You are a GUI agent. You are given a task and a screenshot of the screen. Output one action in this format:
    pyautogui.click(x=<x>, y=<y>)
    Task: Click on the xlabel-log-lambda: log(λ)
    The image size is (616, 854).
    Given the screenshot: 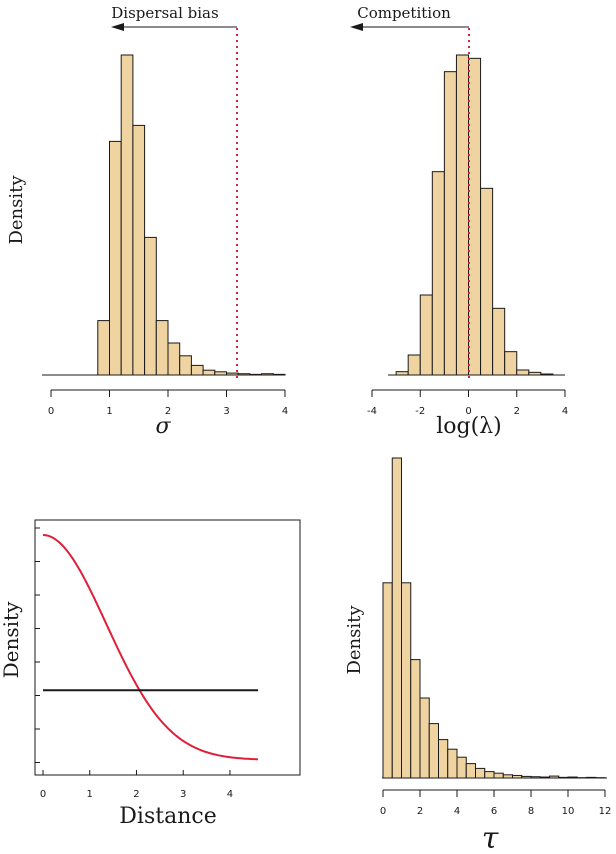 What is the action you would take?
    pyautogui.click(x=468, y=426)
    